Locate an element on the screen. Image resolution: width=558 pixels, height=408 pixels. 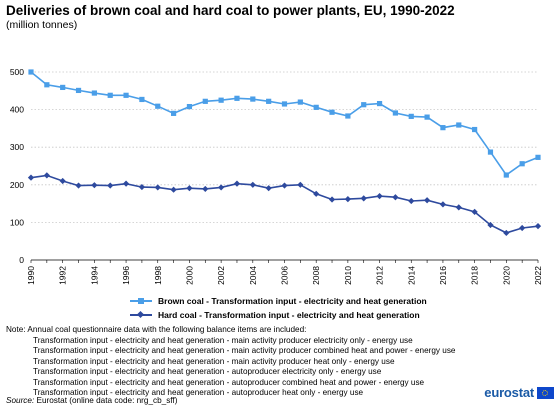
eurostat-logo: eurostat is located at coordinates (519, 392).